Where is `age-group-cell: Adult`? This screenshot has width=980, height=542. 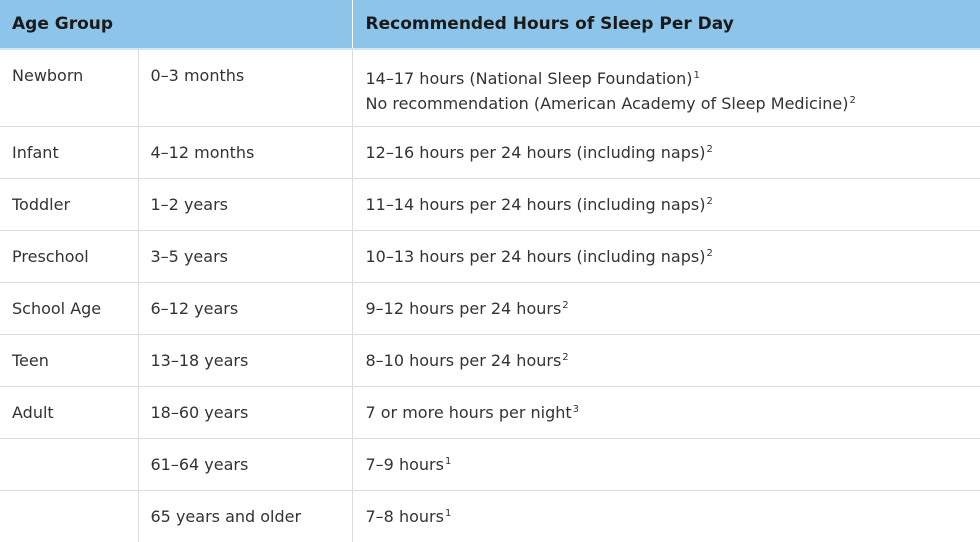 age-group-cell: Adult is located at coordinates (69, 413).